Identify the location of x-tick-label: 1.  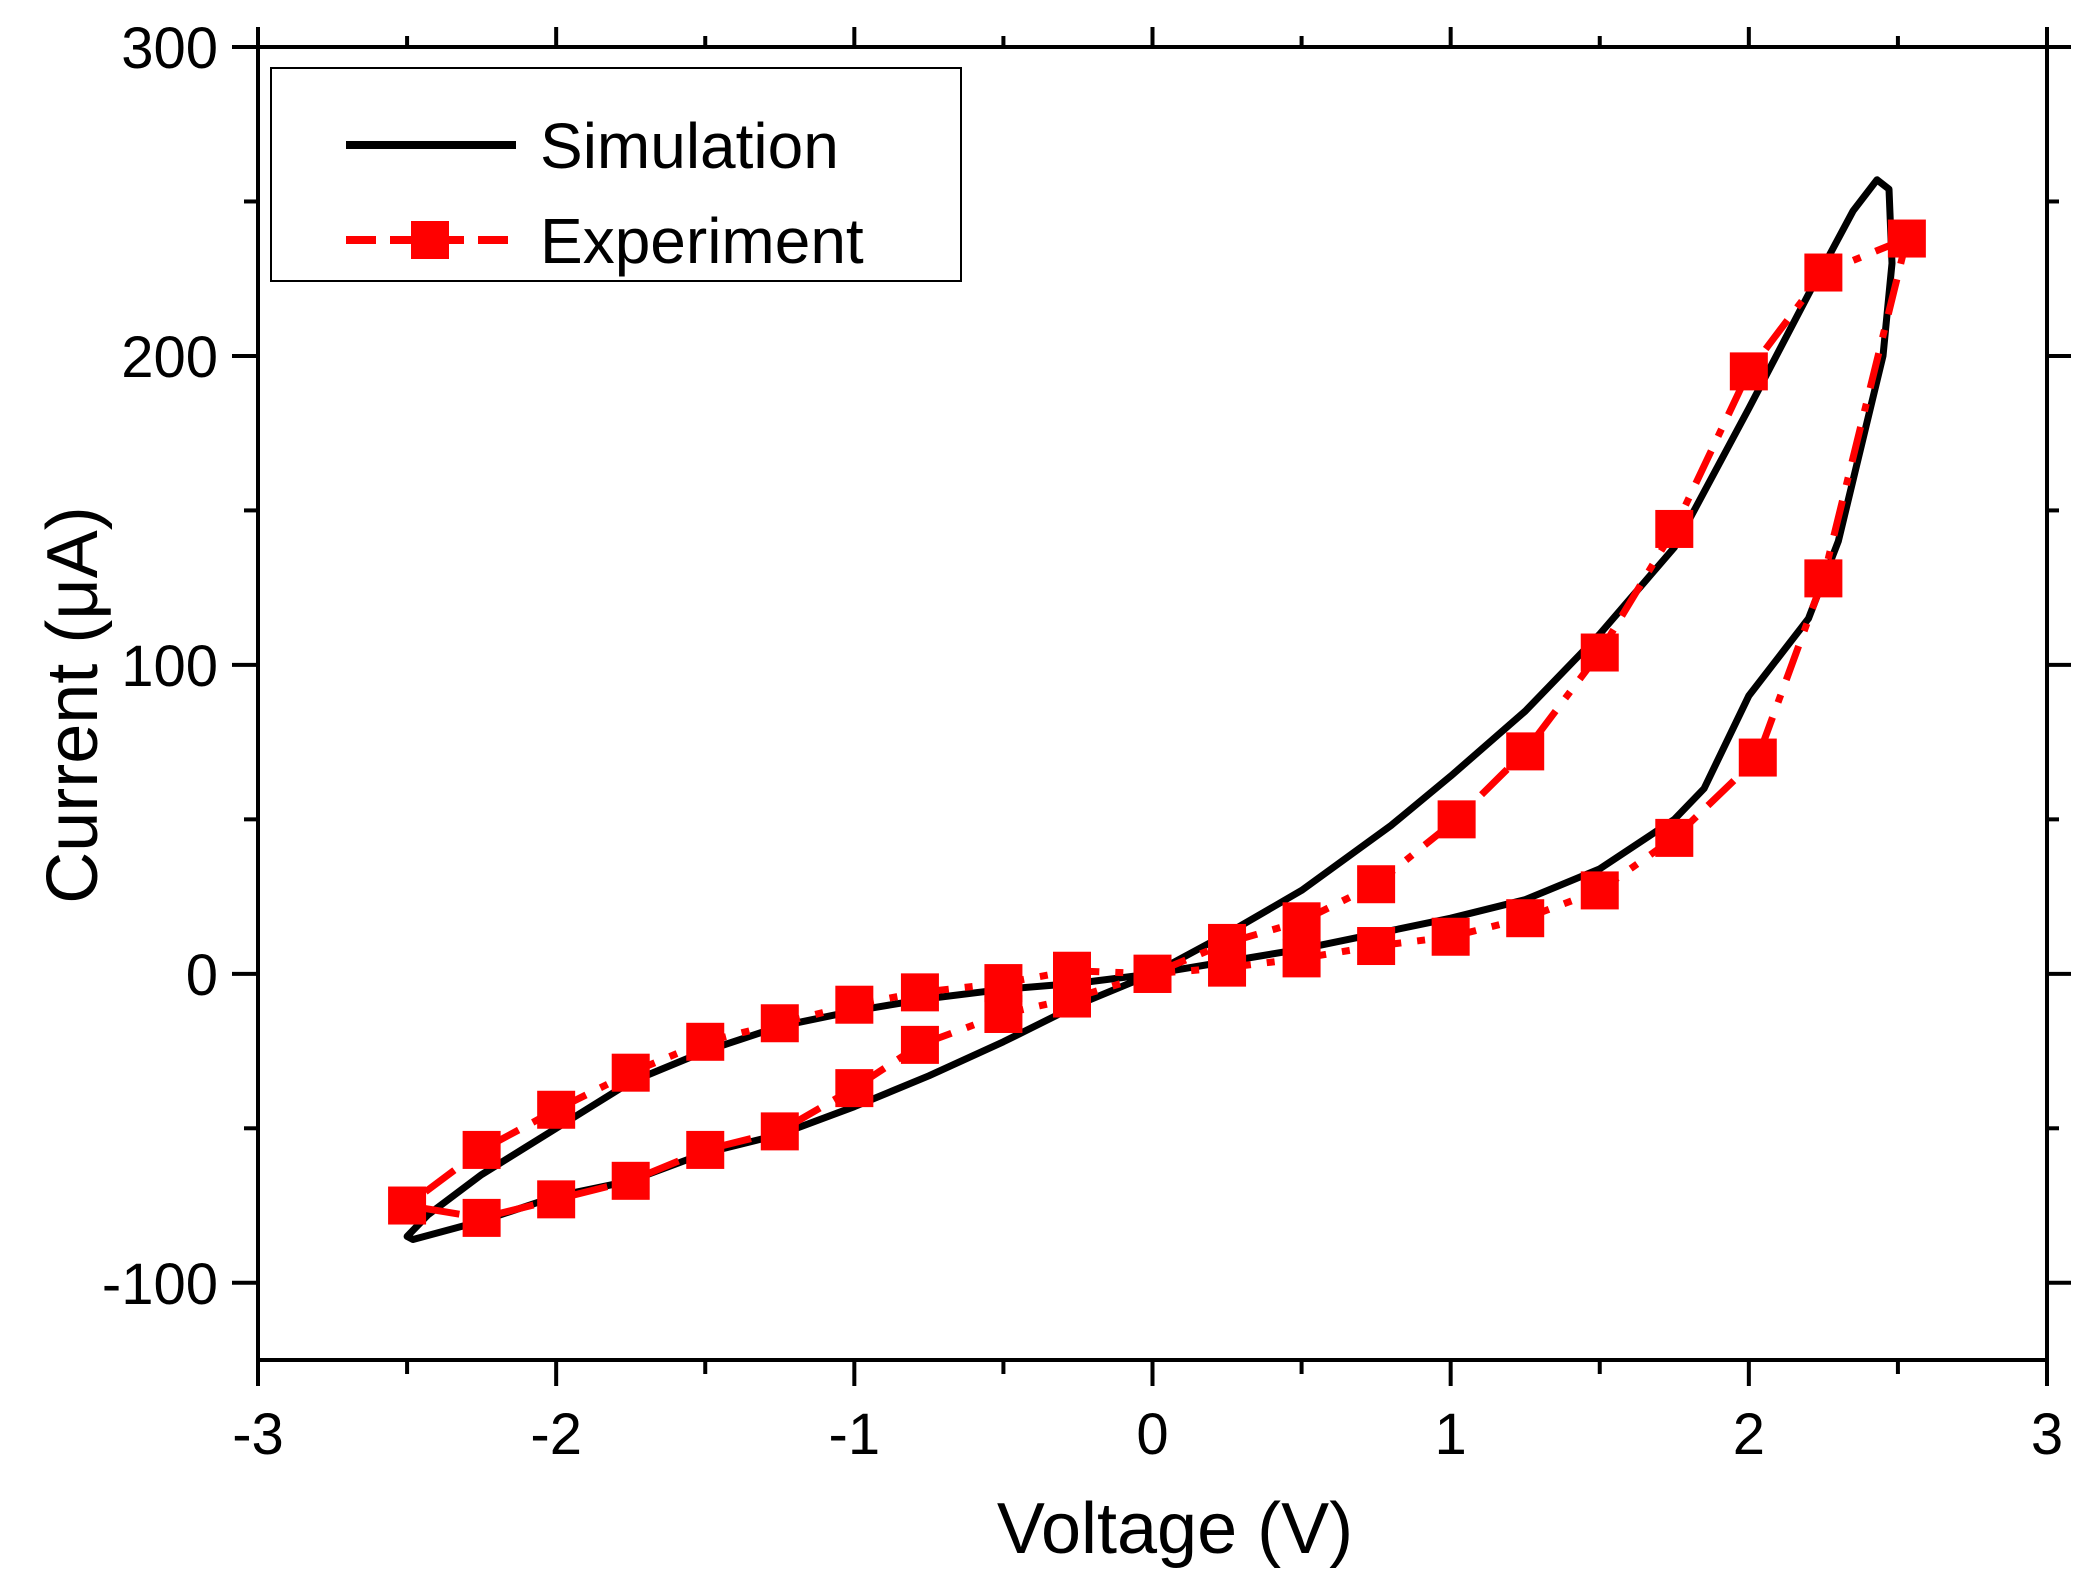
(1451, 1434).